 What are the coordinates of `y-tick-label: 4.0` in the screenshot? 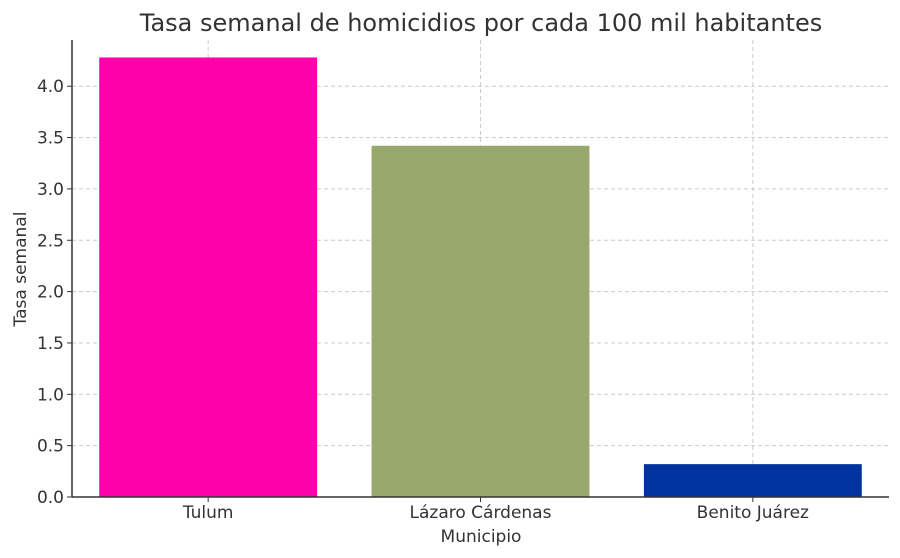 It's located at (50, 87).